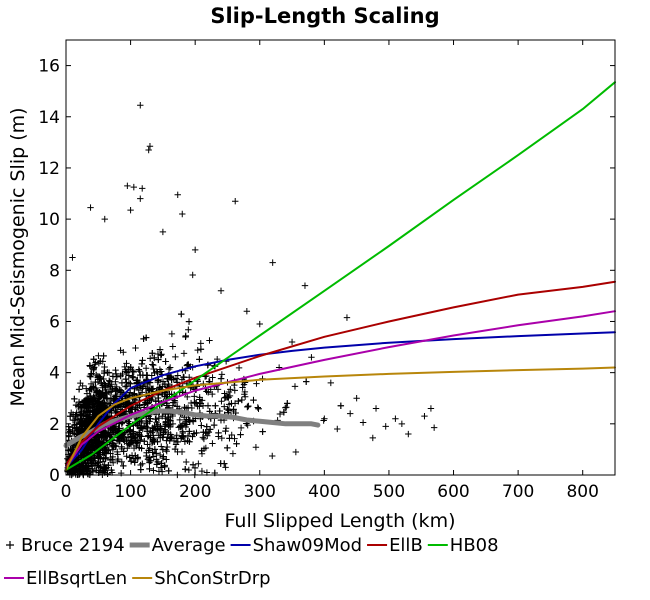 Image resolution: width=650 pixels, height=600 pixels. What do you see at coordinates (296, 545) in the screenshot?
I see `legend-item-shaw09mod: Shaw09Mod` at bounding box center [296, 545].